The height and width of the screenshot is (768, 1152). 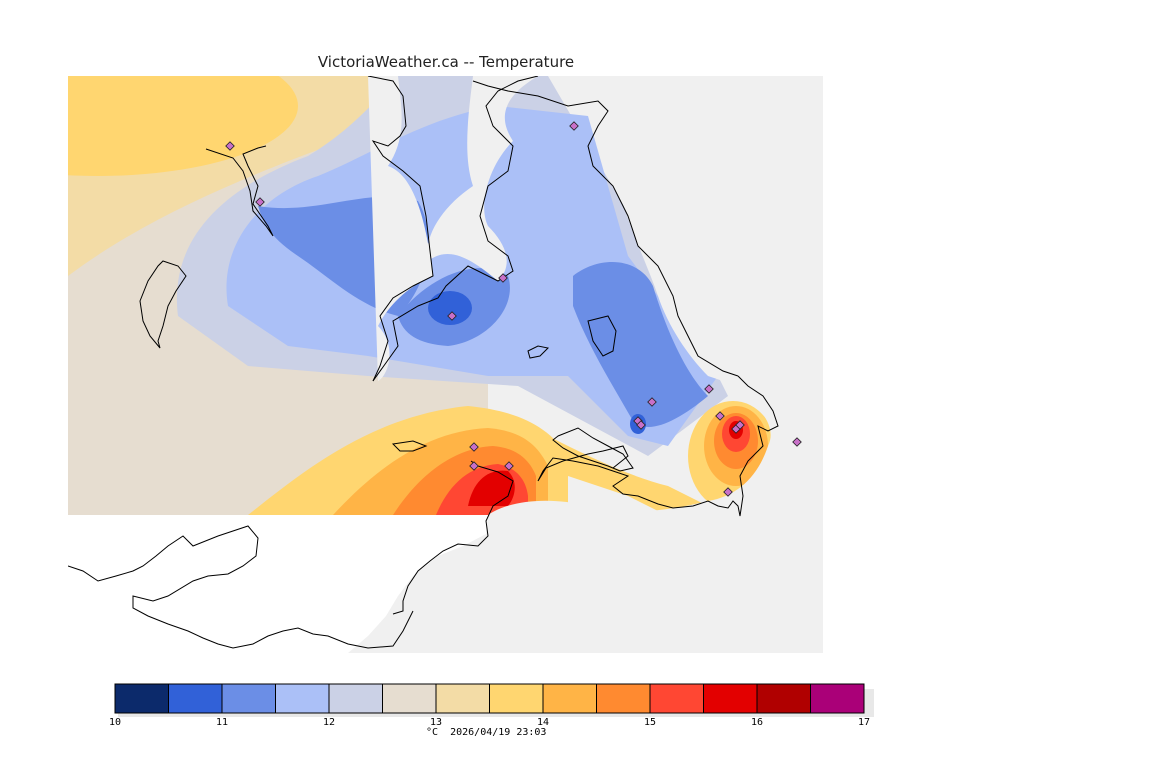 I want to click on map-title: VictoriaWeather.ca -- Temperature, so click(x=446, y=62).